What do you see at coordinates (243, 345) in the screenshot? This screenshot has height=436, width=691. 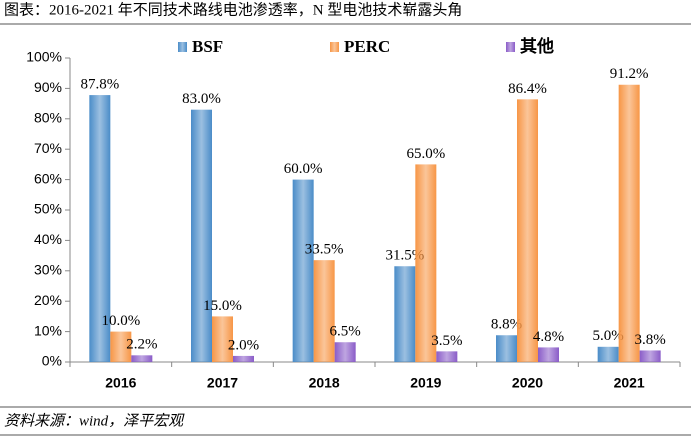 I see `data-label: 2.0%` at bounding box center [243, 345].